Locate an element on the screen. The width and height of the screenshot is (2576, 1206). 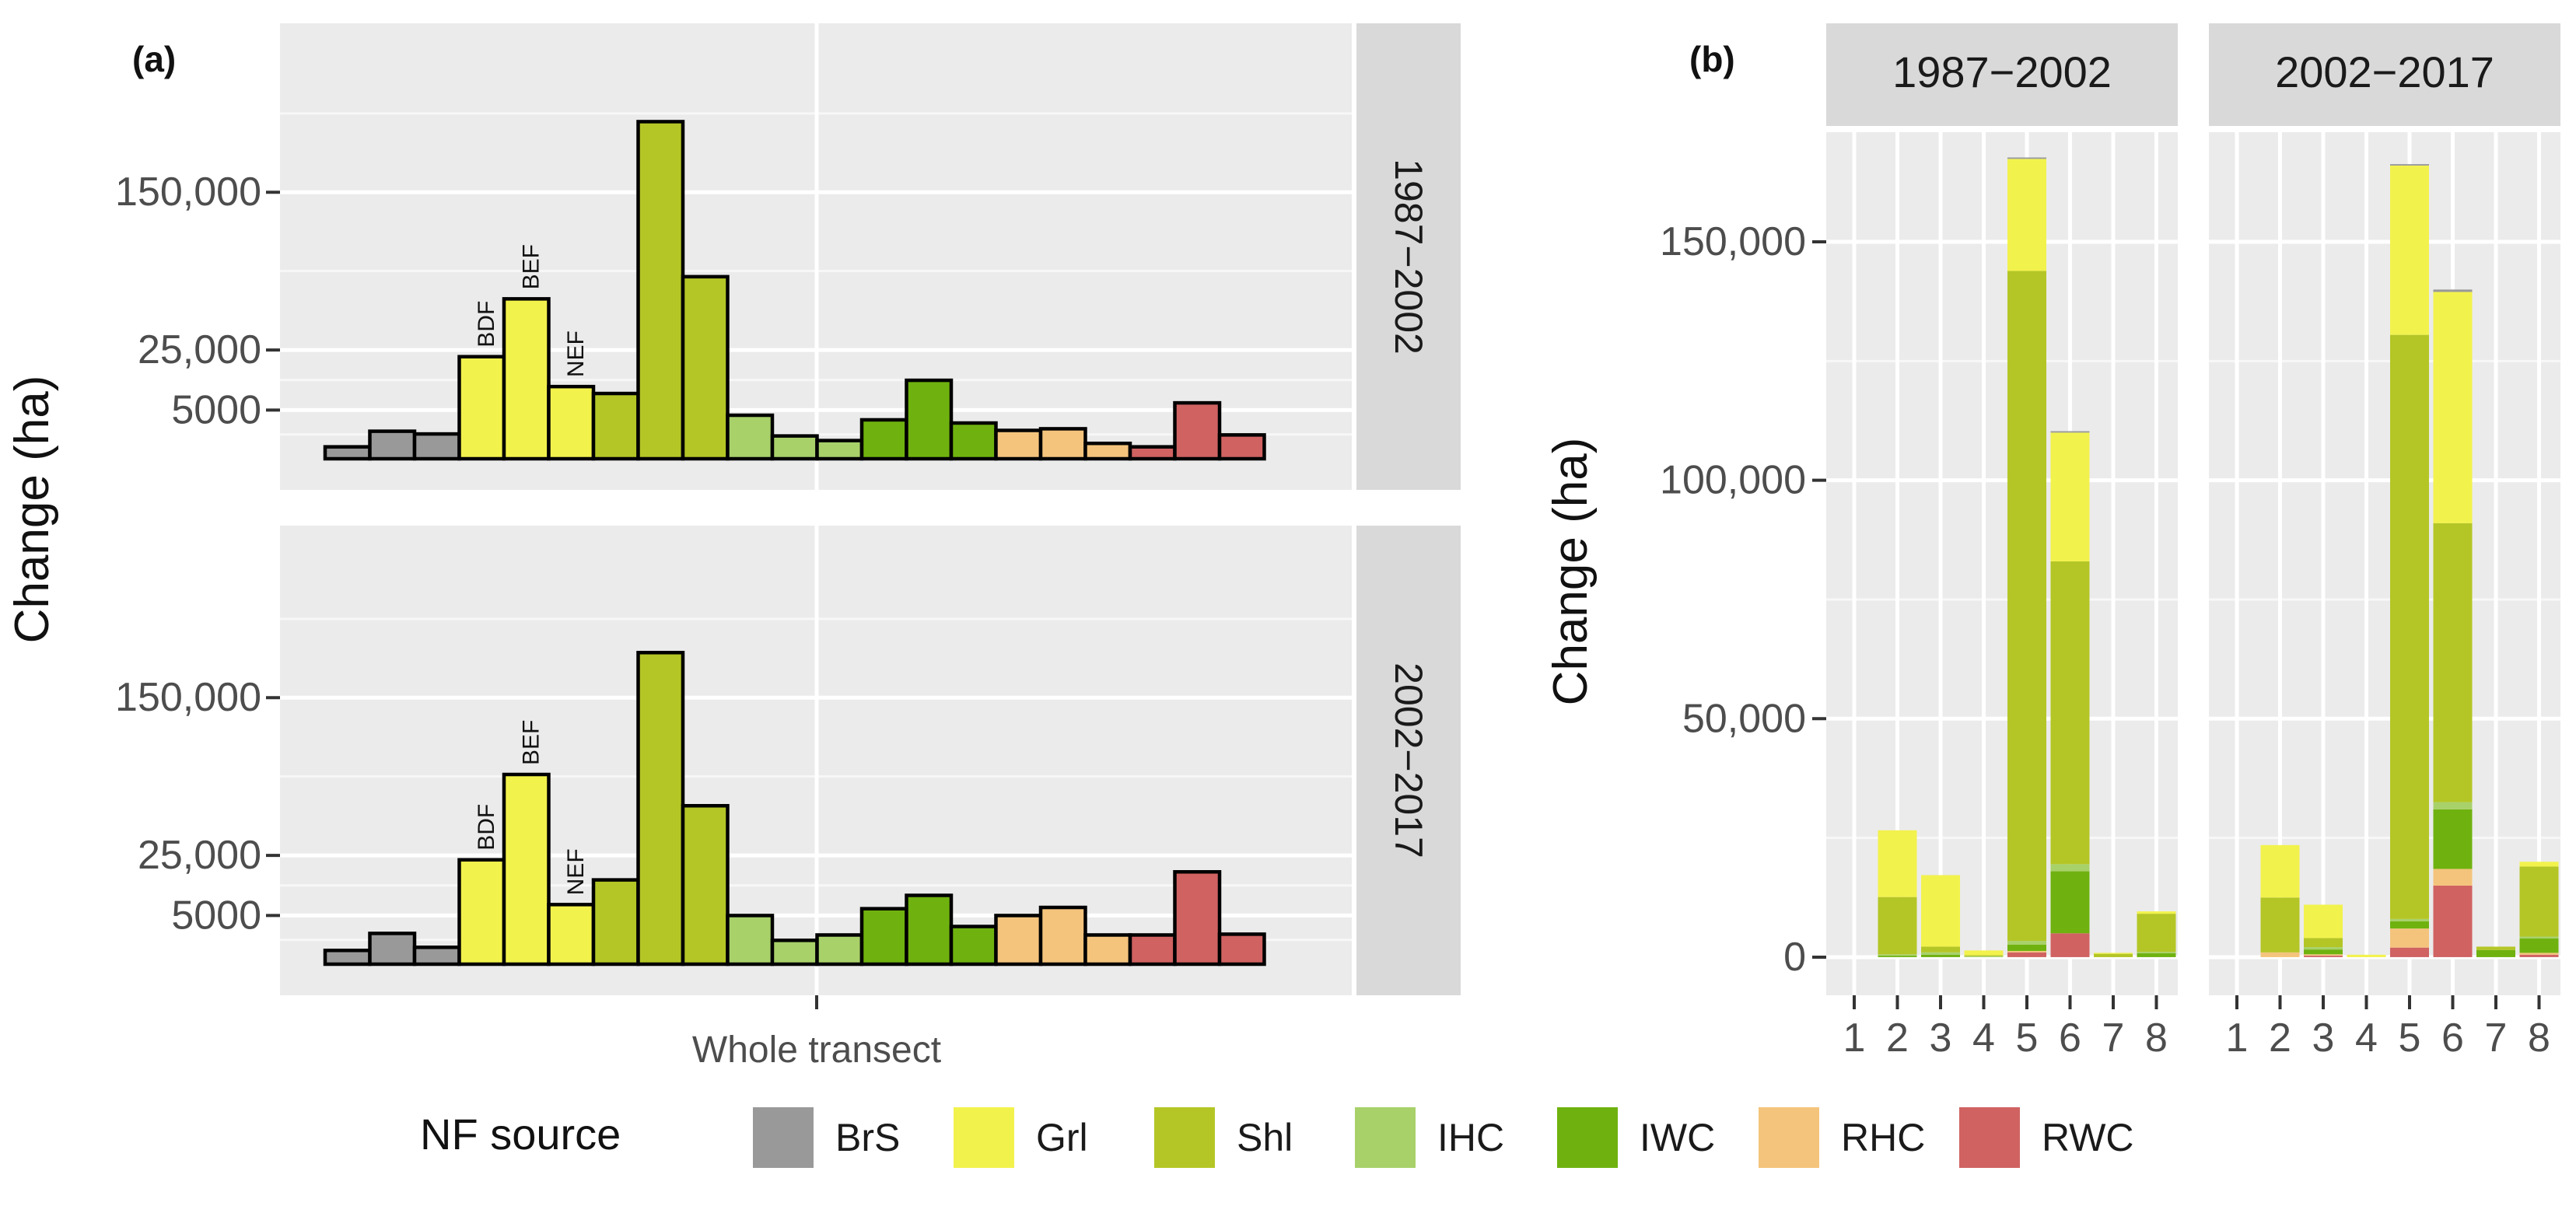
panel-b-y-tick-label: 0 is located at coordinates (1794, 957).